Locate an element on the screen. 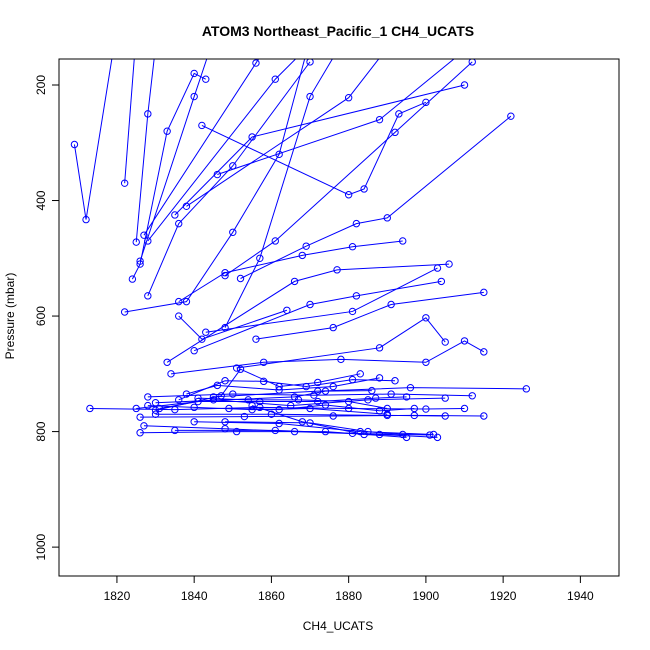 The image size is (650, 650). y-tick-label: 600 is located at coordinates (41, 316).